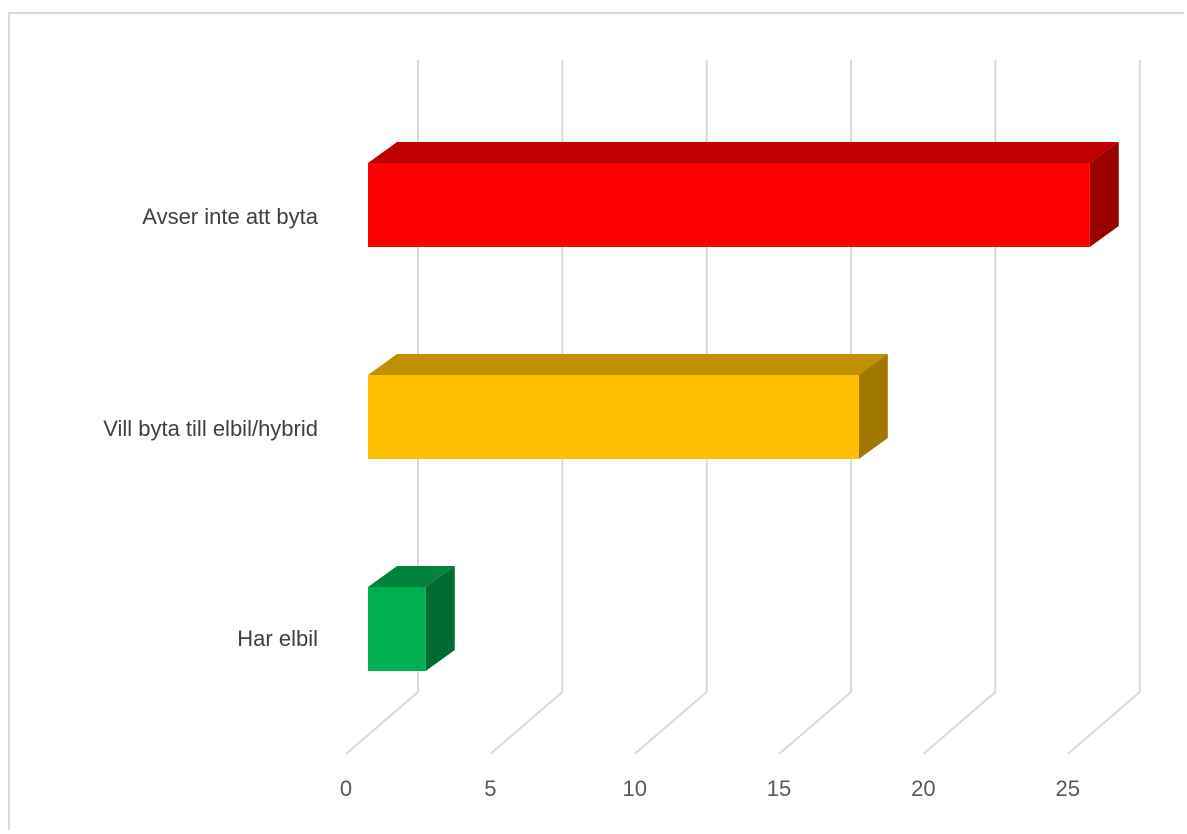 This screenshot has height=834, width=1187. Describe the element at coordinates (710, 788) in the screenshot. I see `x-axis-tick-labels: 0 5 10 15 20 25` at that location.